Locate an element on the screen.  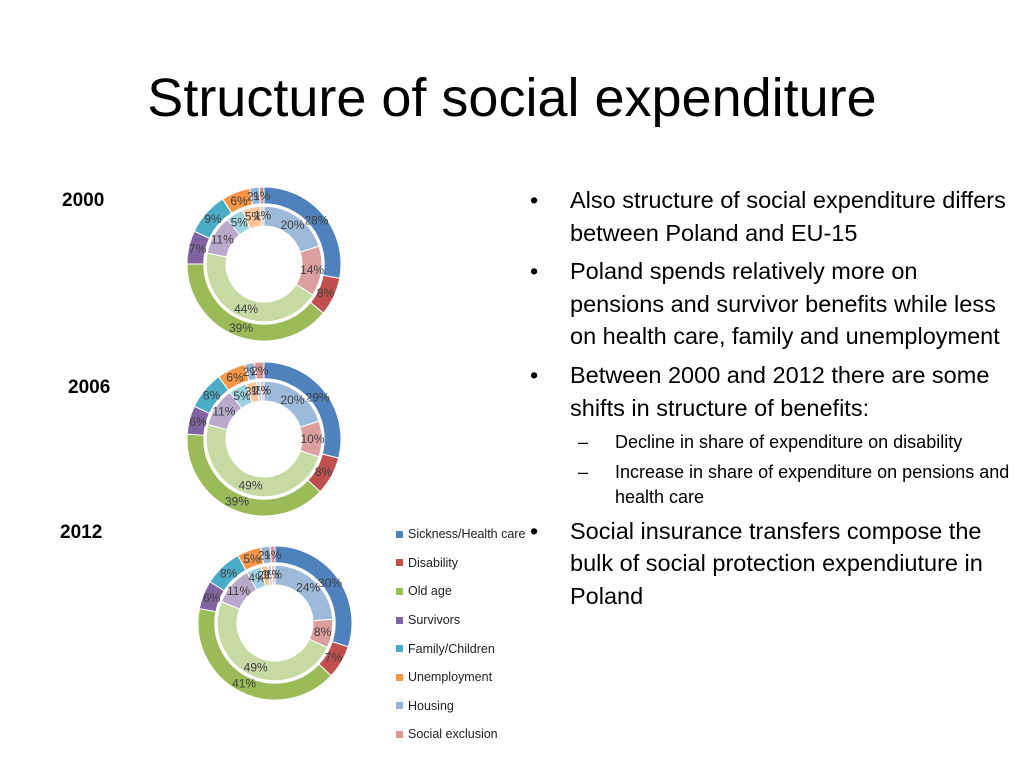
legend-label: Social exclusion is located at coordinates (453, 734).